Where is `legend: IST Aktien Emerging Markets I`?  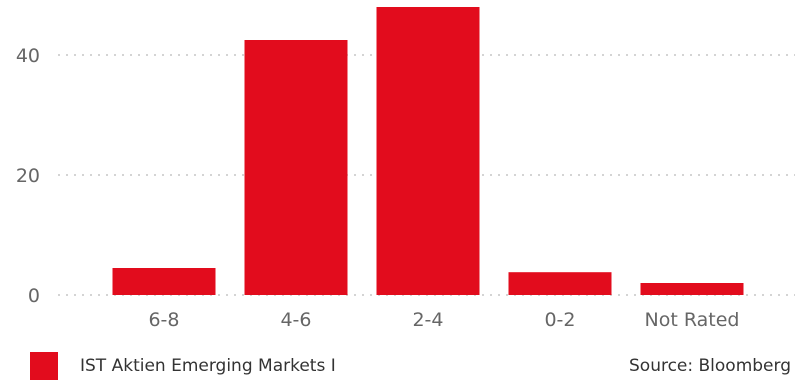
legend: IST Aktien Emerging Markets I is located at coordinates (183, 366).